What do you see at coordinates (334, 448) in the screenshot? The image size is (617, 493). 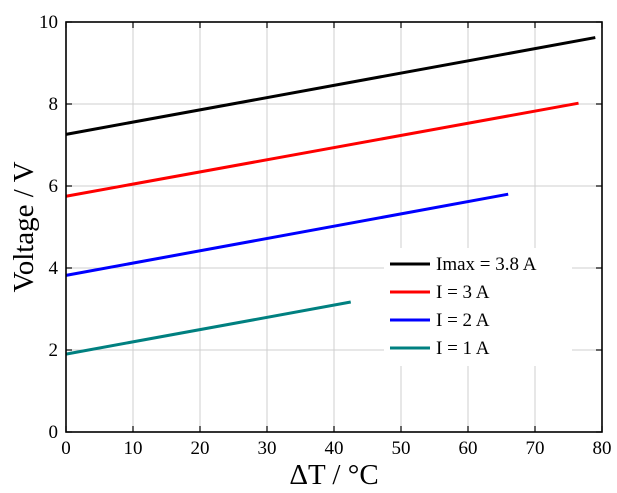 I see `x-tick-label: 40` at bounding box center [334, 448].